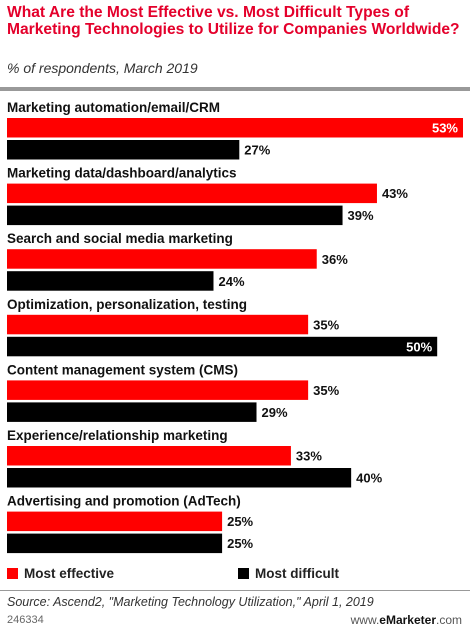 The image size is (470, 633). What do you see at coordinates (192, 193) in the screenshot?
I see `bar-most-effective-marketing-data-dashboard-analytics` at bounding box center [192, 193].